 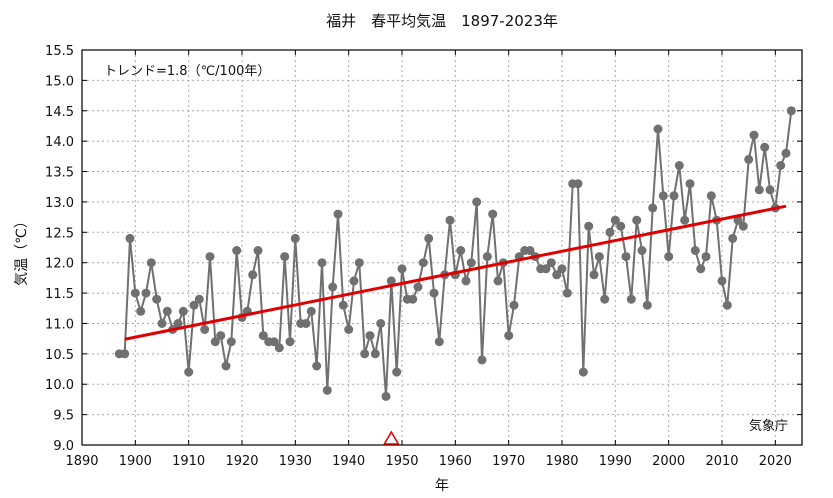 What do you see at coordinates (508, 461) in the screenshot?
I see `x-tick-label: 1970` at bounding box center [508, 461].